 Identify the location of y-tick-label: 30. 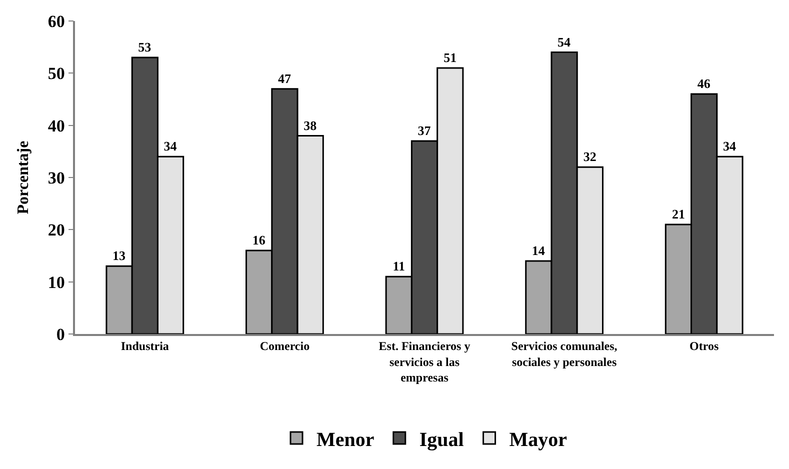
(56, 178).